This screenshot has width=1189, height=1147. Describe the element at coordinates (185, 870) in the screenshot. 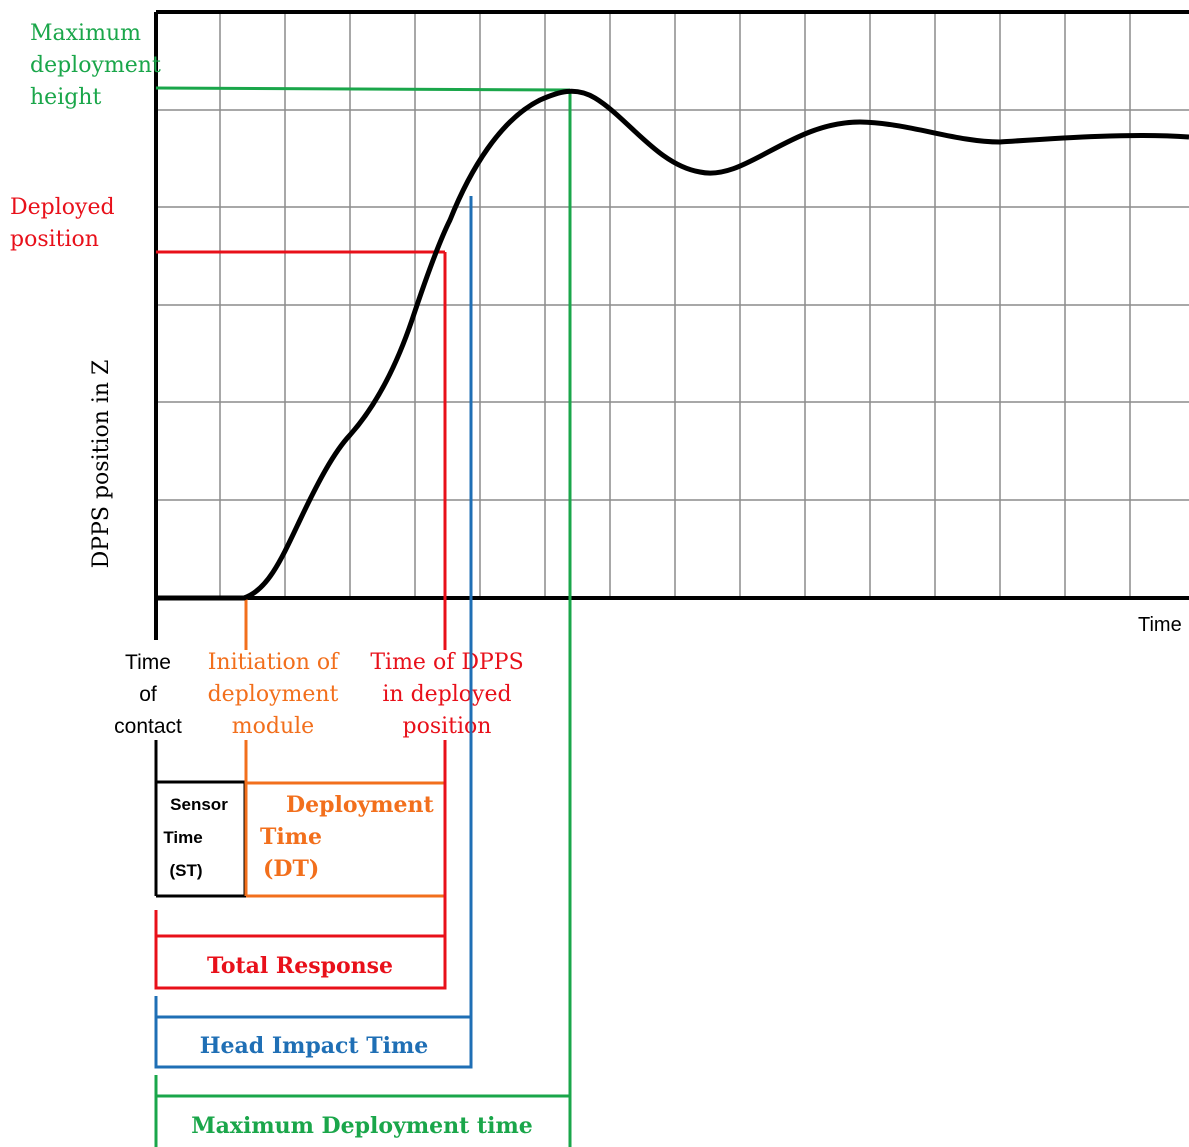

I see `svg-text: (ST)` at that location.